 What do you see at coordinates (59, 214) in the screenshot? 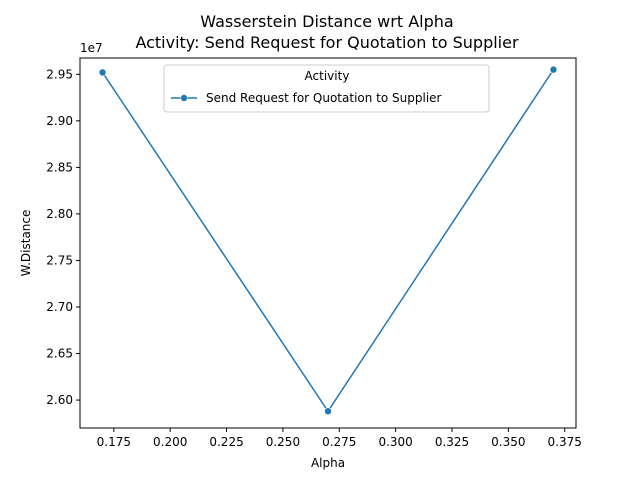
I see `y-tick-label: 2.80` at bounding box center [59, 214].